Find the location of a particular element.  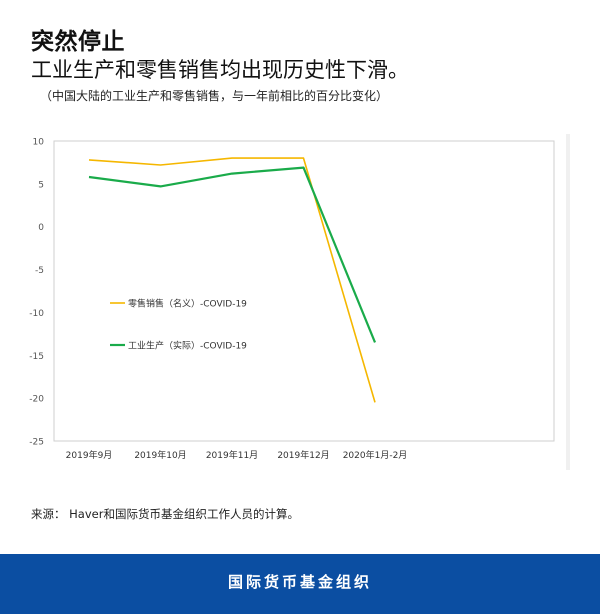

y-tick-label: 0 is located at coordinates (41, 228).